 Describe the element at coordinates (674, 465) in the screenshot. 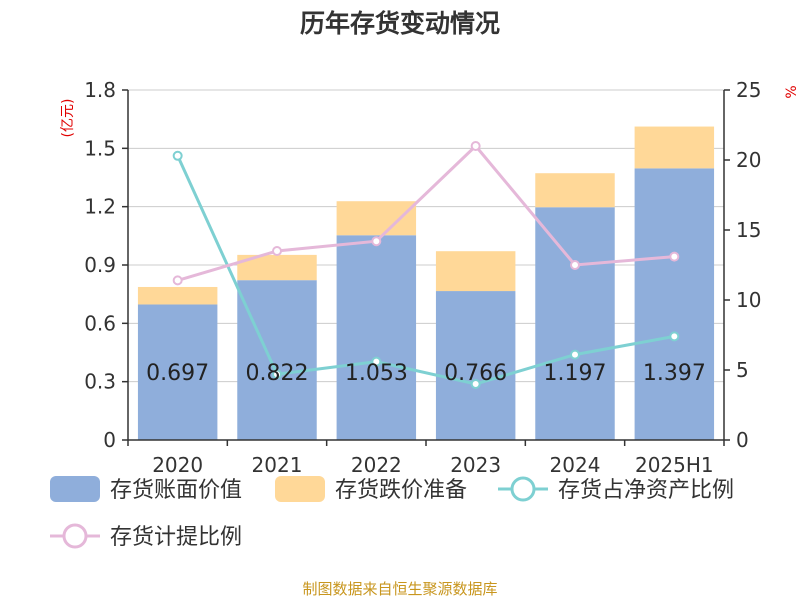

I see `x-tick-label: 2025H1` at that location.